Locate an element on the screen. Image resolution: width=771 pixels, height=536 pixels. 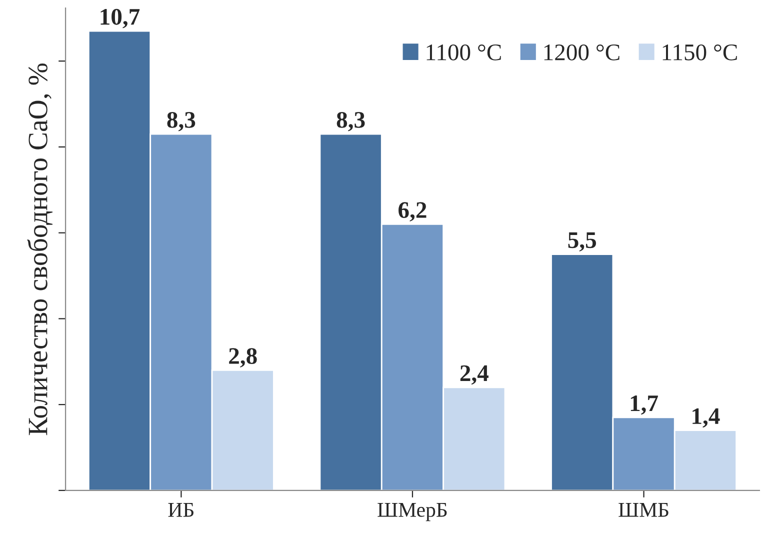
data-label: 6,2 is located at coordinates (412, 212).